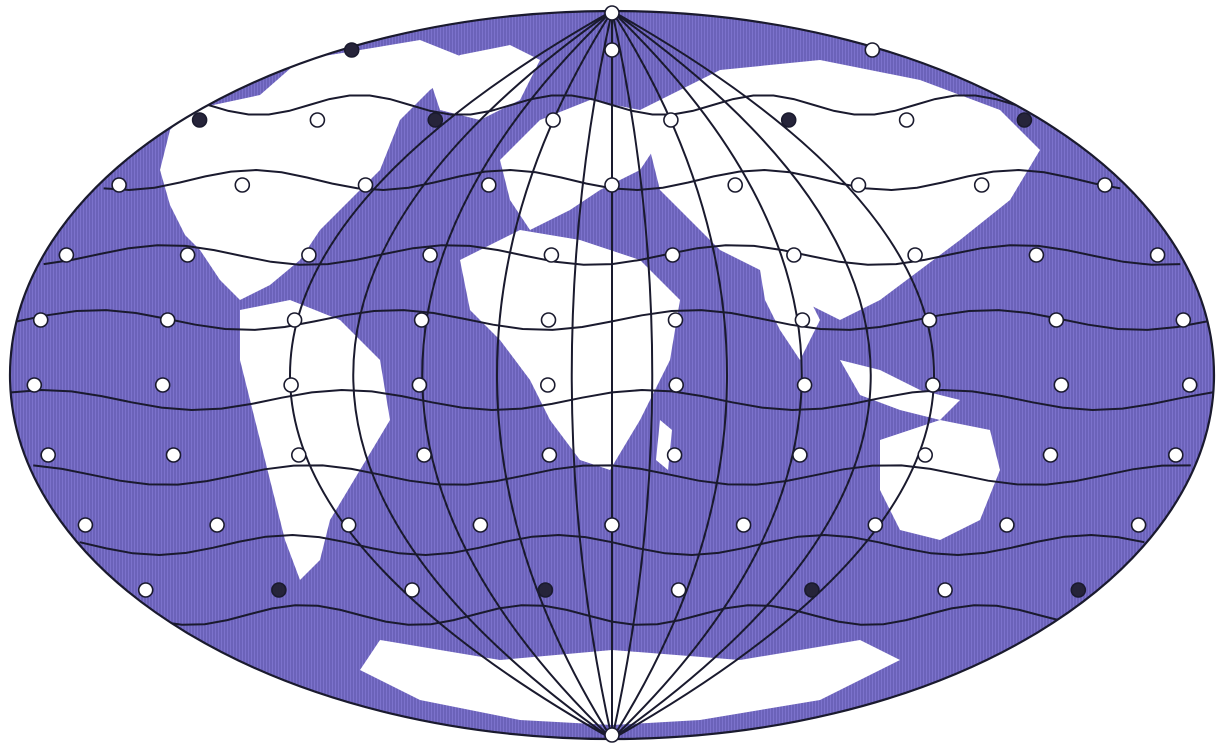  Describe the element at coordinates (315, 170) in the screenshot. I see `north-america-landmass` at that location.